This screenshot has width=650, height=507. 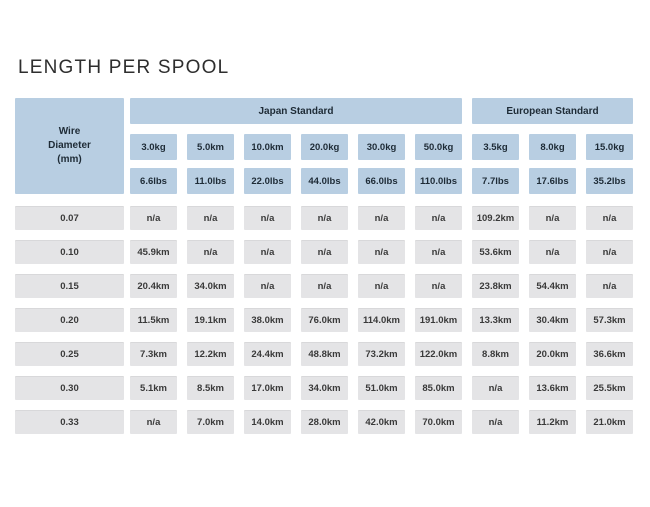 What do you see at coordinates (552, 147) in the screenshot?
I see `kg-header-cell: 8.0kg` at bounding box center [552, 147].